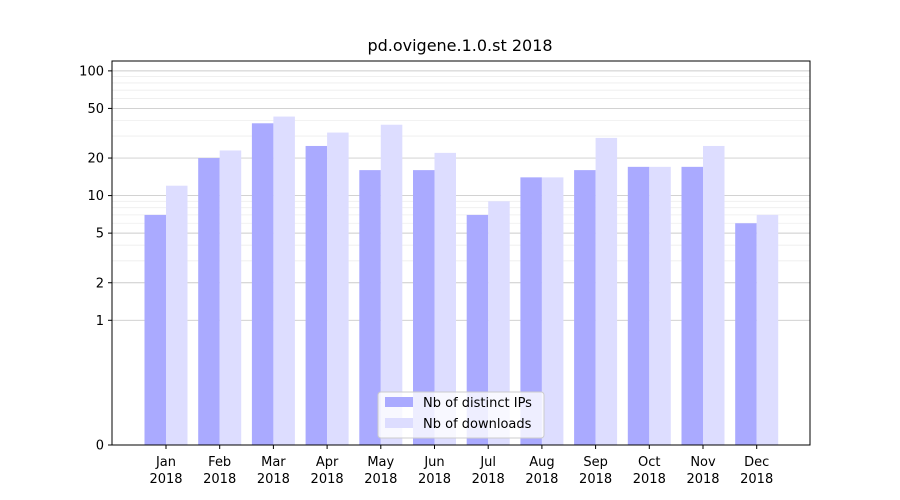 Image resolution: width=900 pixels, height=500 pixels. Describe the element at coordinates (703, 462) in the screenshot. I see `x-tick-label: Nov` at that location.